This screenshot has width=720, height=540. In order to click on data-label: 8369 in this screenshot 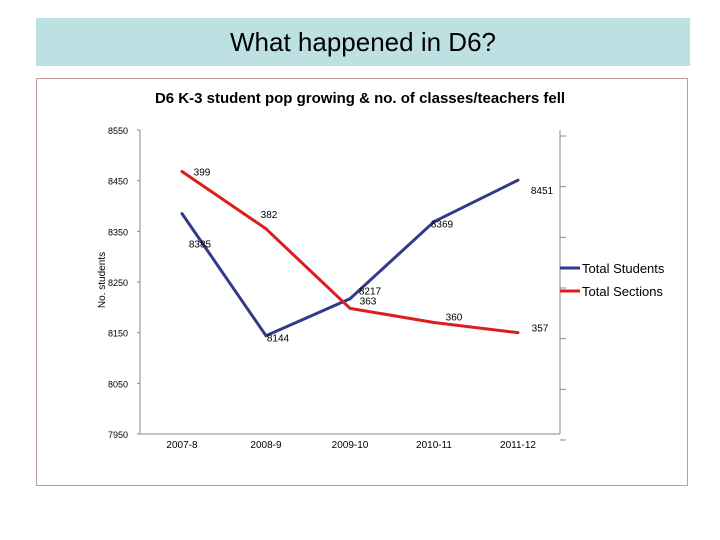, I will do `click(442, 225)`.